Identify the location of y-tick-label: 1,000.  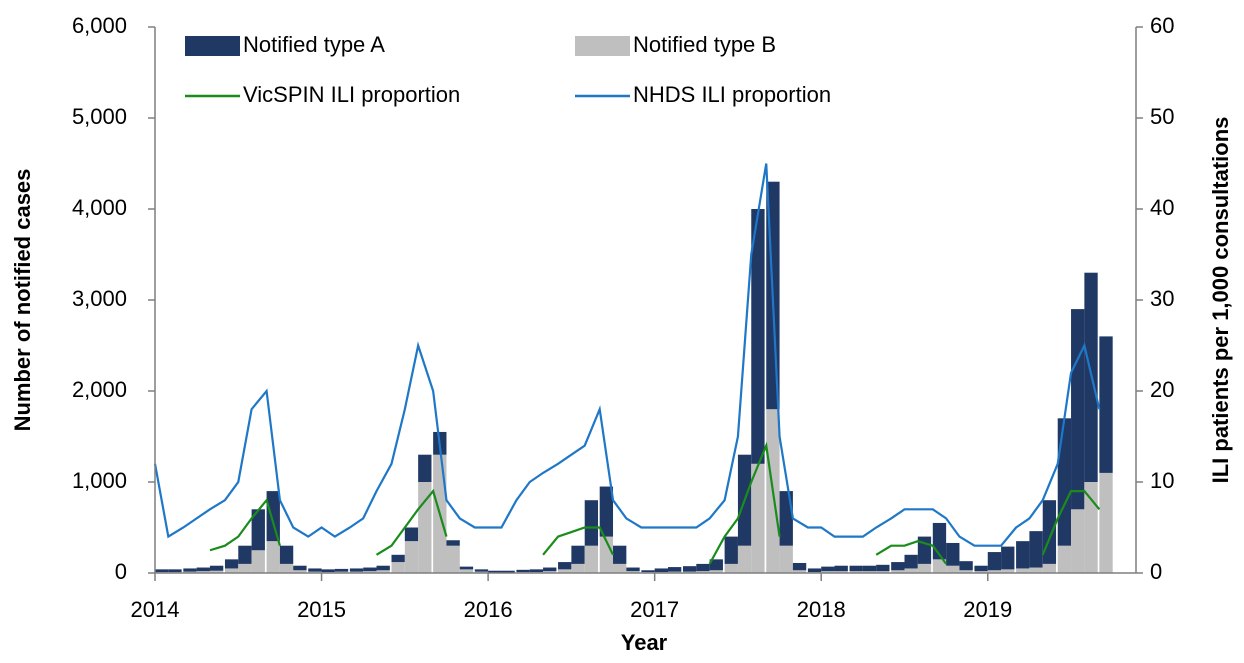
(99, 480).